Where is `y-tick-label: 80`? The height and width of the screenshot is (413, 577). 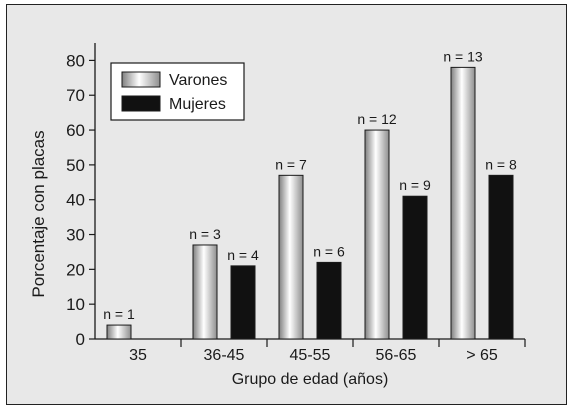 y-tick-label: 80 is located at coordinates (75, 60).